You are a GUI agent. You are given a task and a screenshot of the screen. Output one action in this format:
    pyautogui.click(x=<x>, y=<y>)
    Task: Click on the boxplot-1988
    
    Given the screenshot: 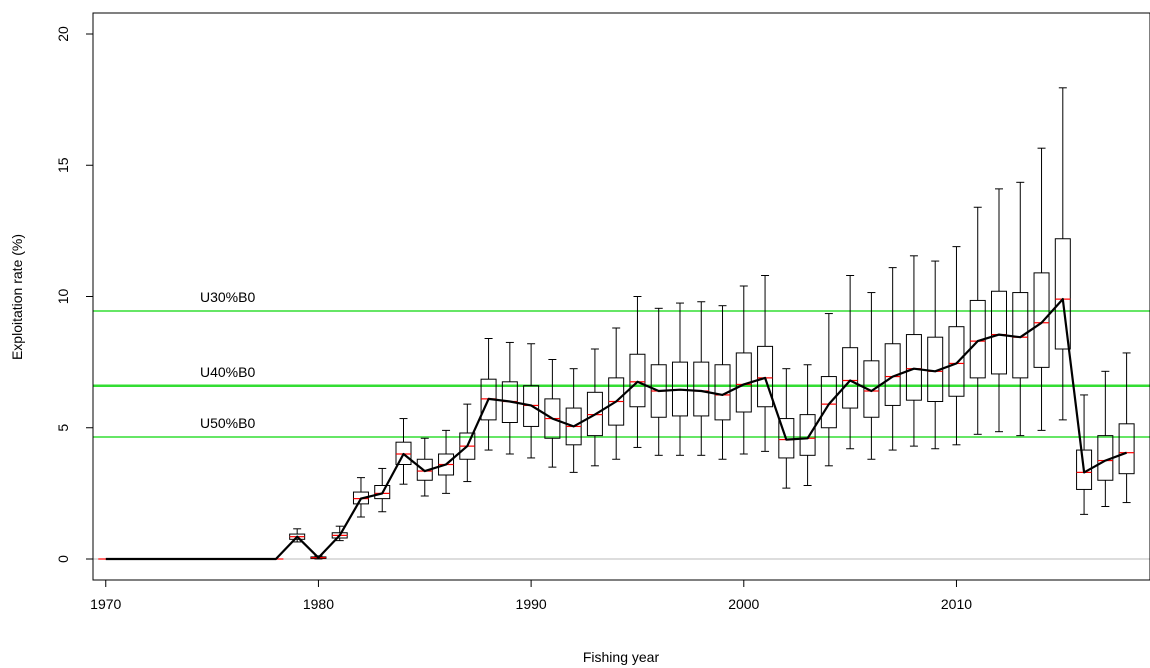 What is the action you would take?
    pyautogui.click(x=488, y=394)
    